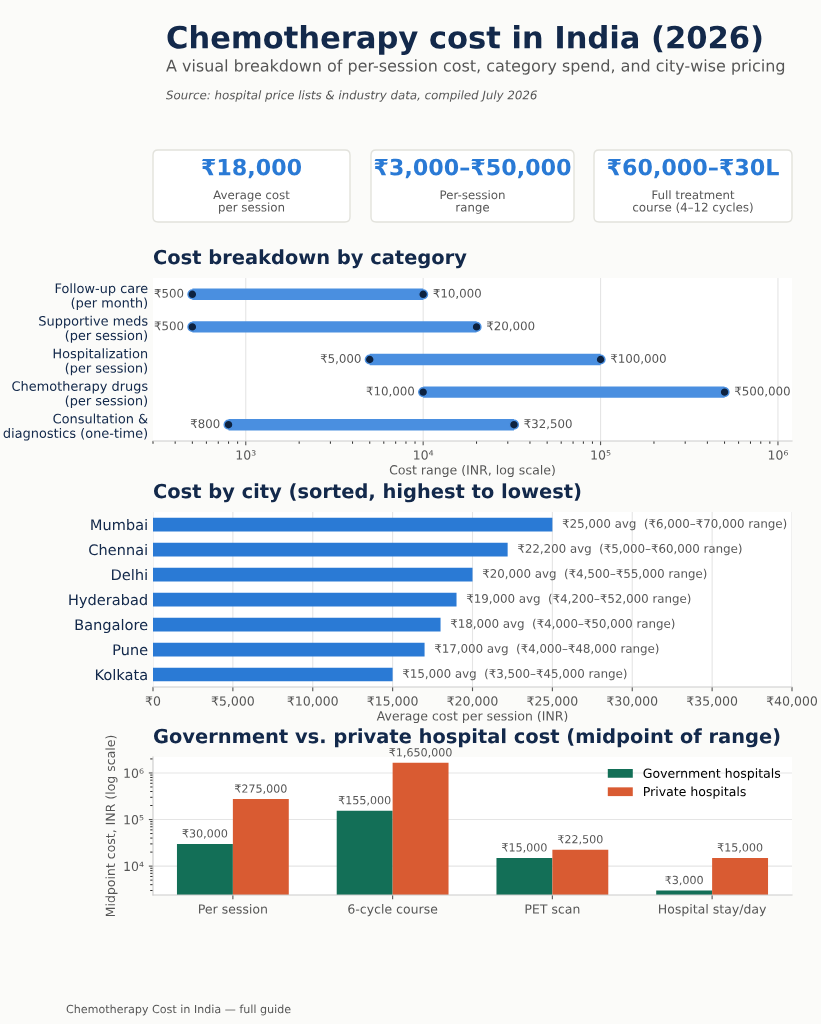 The width and height of the screenshot is (821, 1024). What do you see at coordinates (121, 674) in the screenshot?
I see `y-tick-label: Kolkata` at bounding box center [121, 674].